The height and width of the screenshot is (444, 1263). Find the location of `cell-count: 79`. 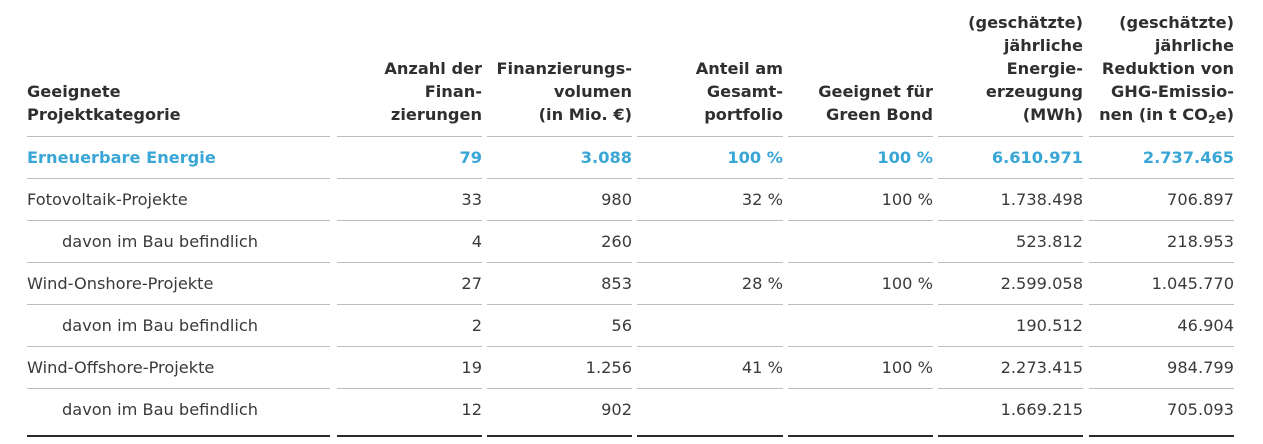

cell-count: 79 is located at coordinates (470, 157).